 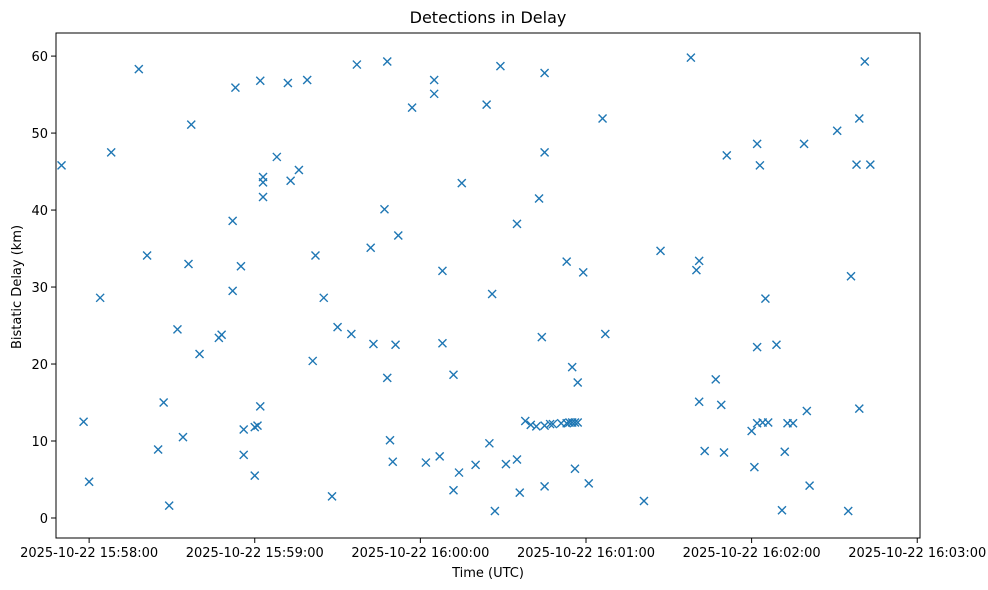 What do you see at coordinates (39, 57) in the screenshot?
I see `y-tick-label: 60` at bounding box center [39, 57].